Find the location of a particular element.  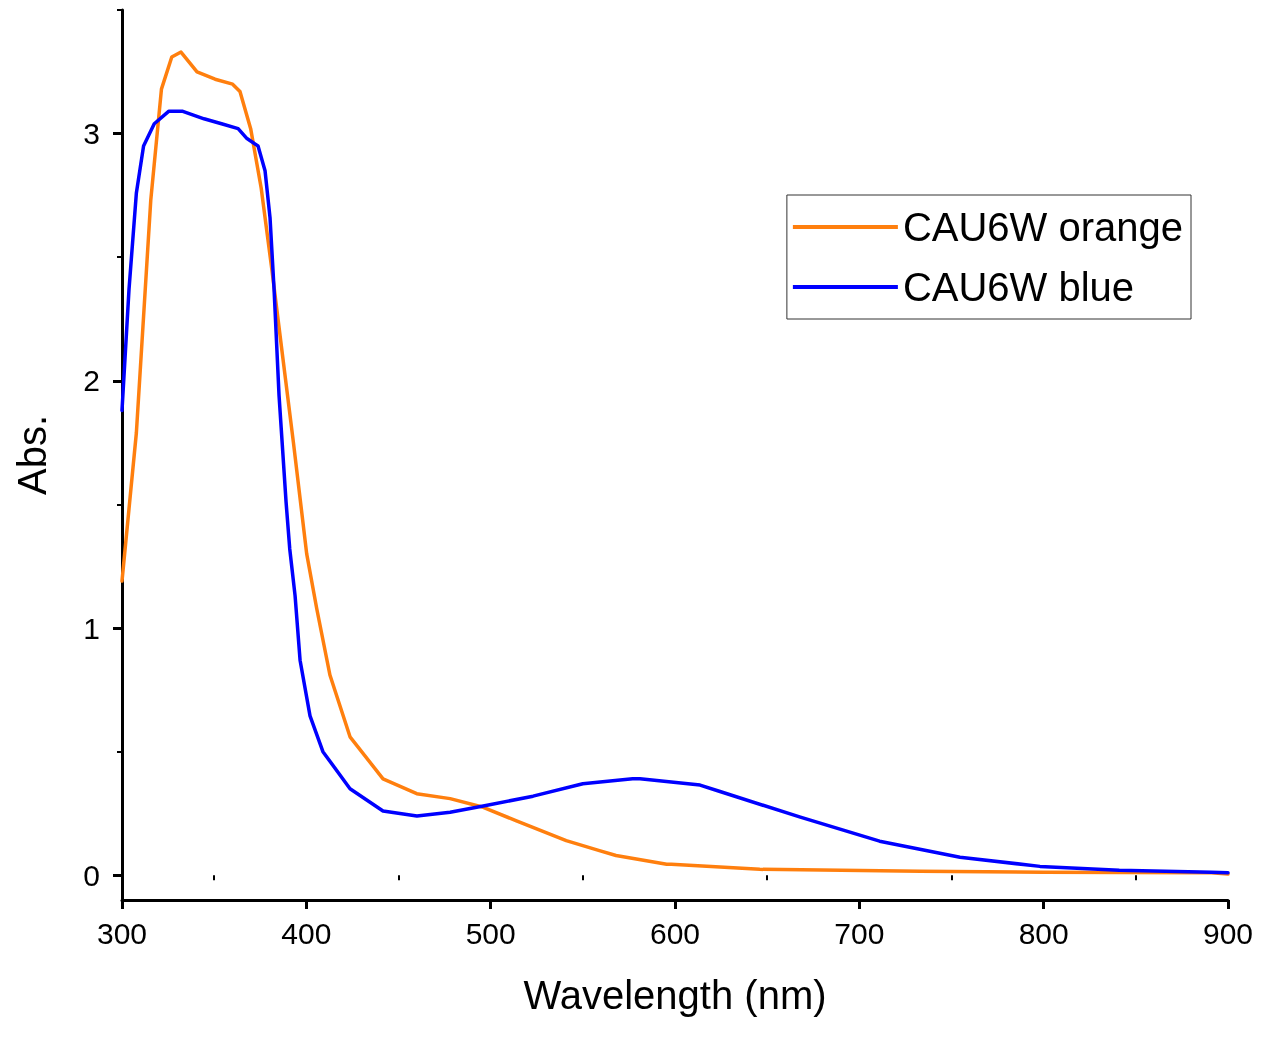

x-tick-label: 500 is located at coordinates (490, 933).